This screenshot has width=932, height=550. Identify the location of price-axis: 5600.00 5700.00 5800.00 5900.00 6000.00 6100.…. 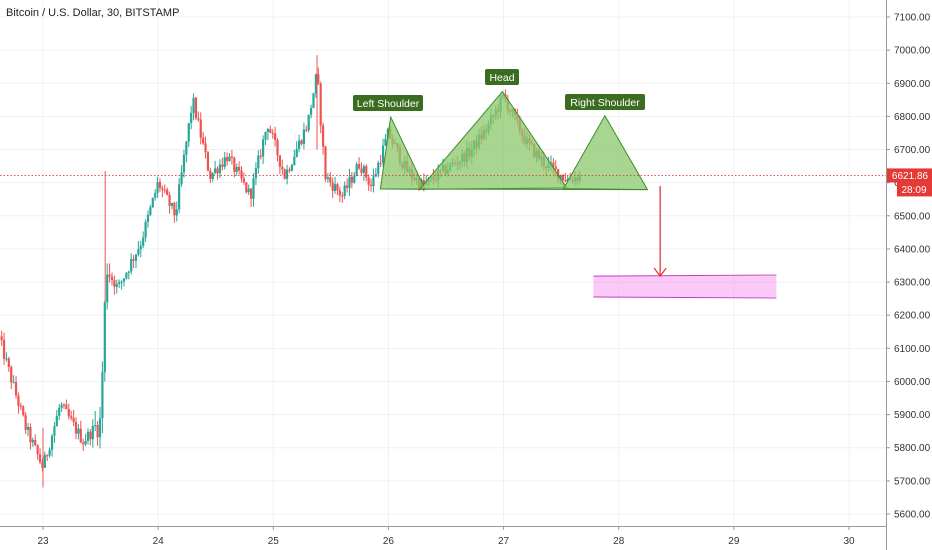
(909, 275).